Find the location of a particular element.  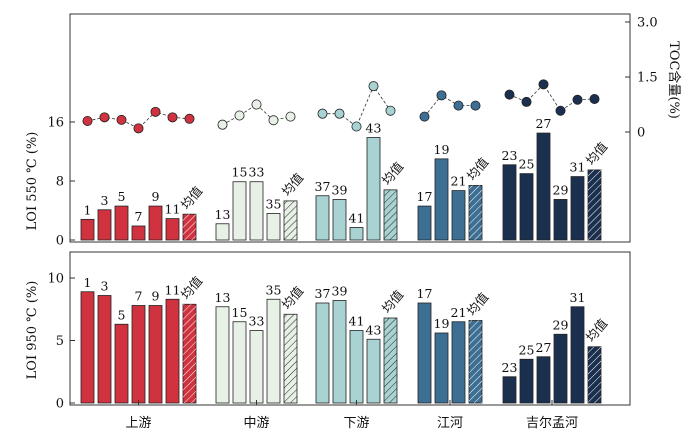

y-axis-title-right: TOC含量(%) is located at coordinates (674, 80).